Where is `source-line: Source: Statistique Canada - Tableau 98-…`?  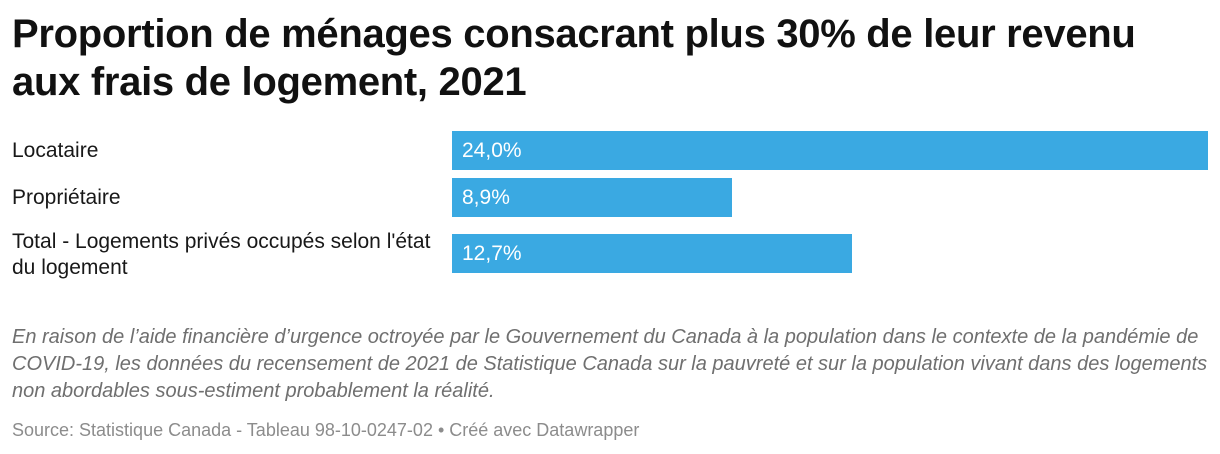 source-line: Source: Statistique Canada - Tableau 98-… is located at coordinates (326, 430).